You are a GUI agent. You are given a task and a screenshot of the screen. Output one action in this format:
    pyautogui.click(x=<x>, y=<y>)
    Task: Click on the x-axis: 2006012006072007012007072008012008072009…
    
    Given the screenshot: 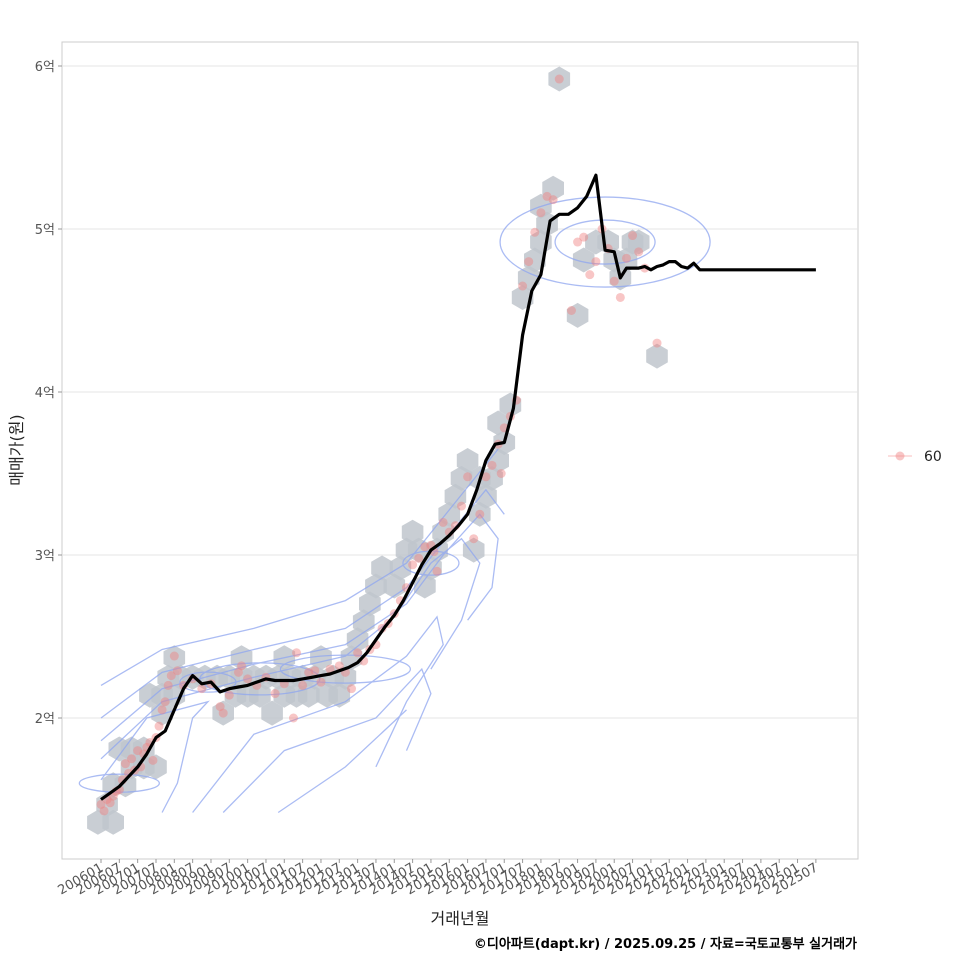 What is the action you would take?
    pyautogui.click(x=438, y=878)
    